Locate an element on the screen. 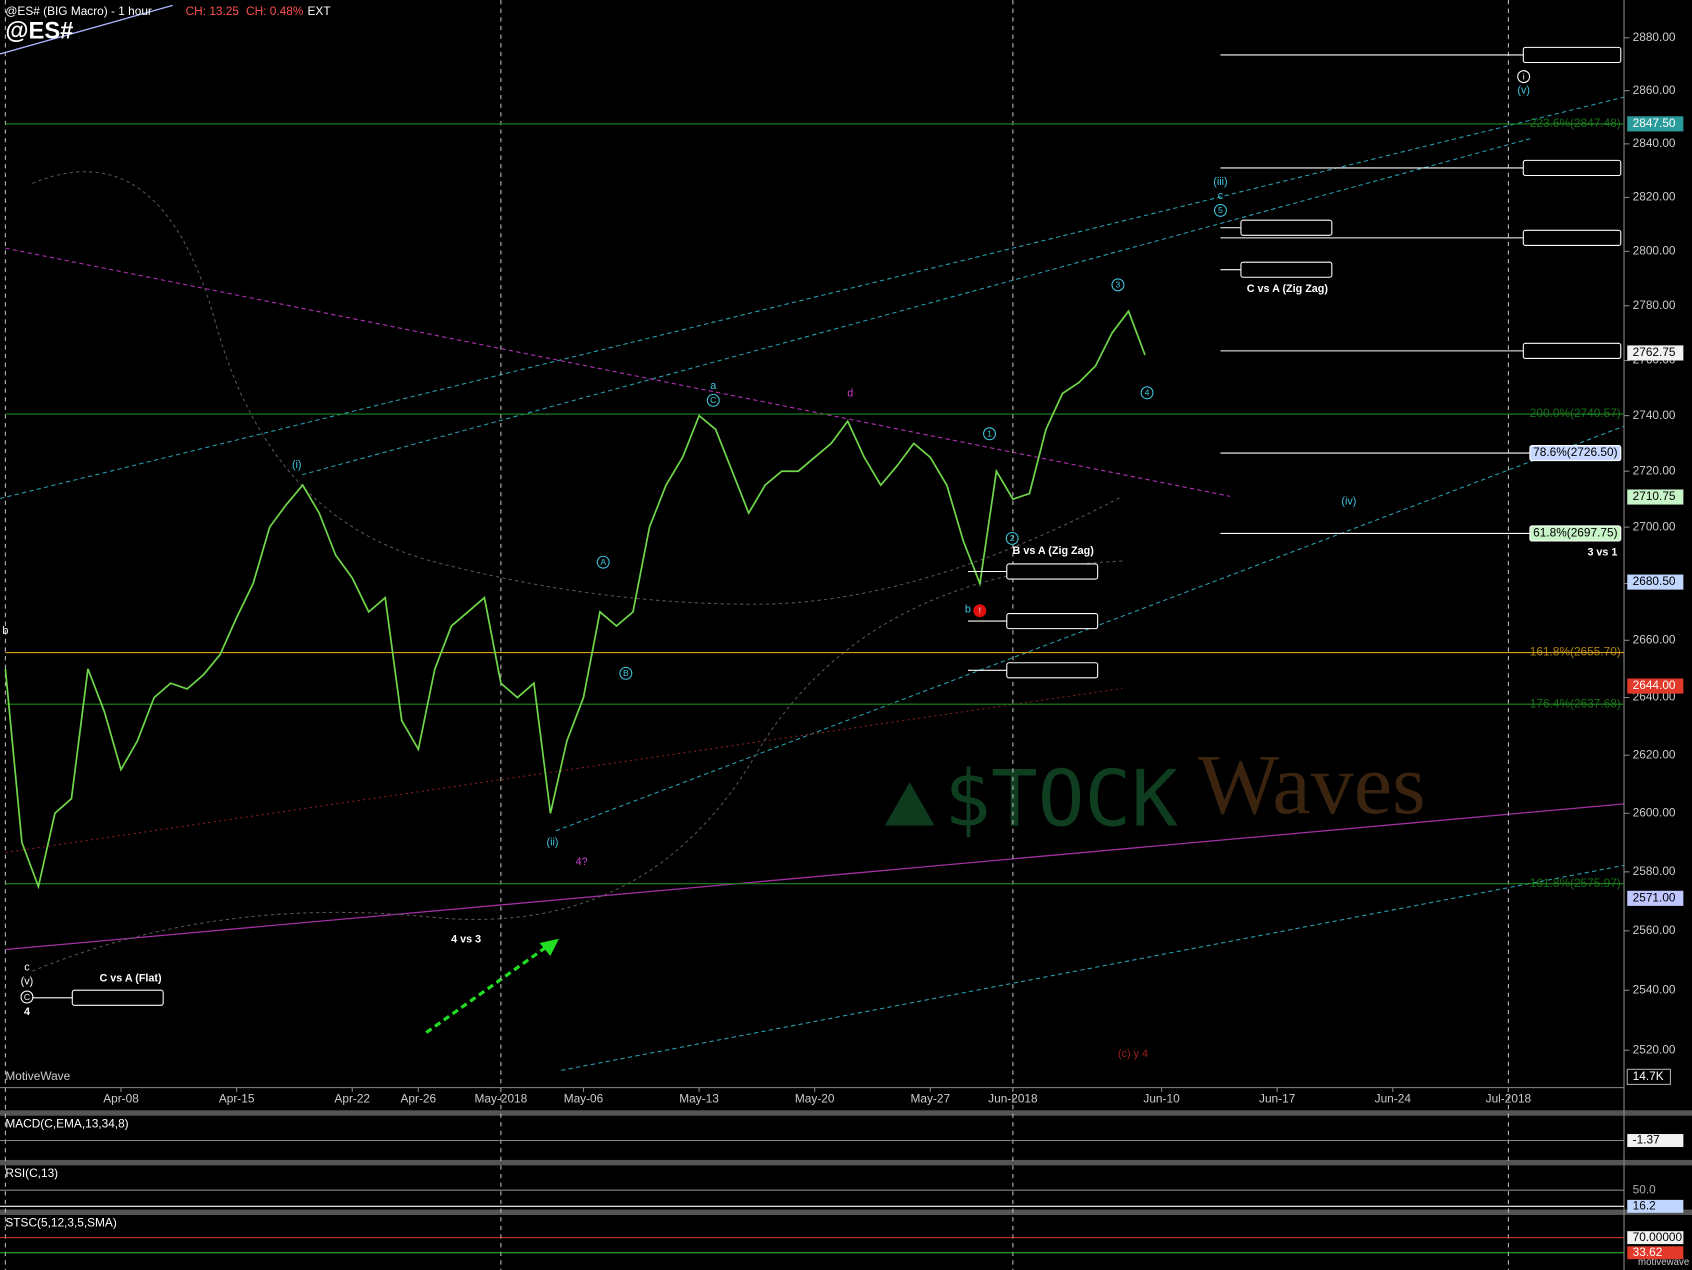 The image size is (1692, 1270). y-tick-label: 2580.00 is located at coordinates (1654, 871).